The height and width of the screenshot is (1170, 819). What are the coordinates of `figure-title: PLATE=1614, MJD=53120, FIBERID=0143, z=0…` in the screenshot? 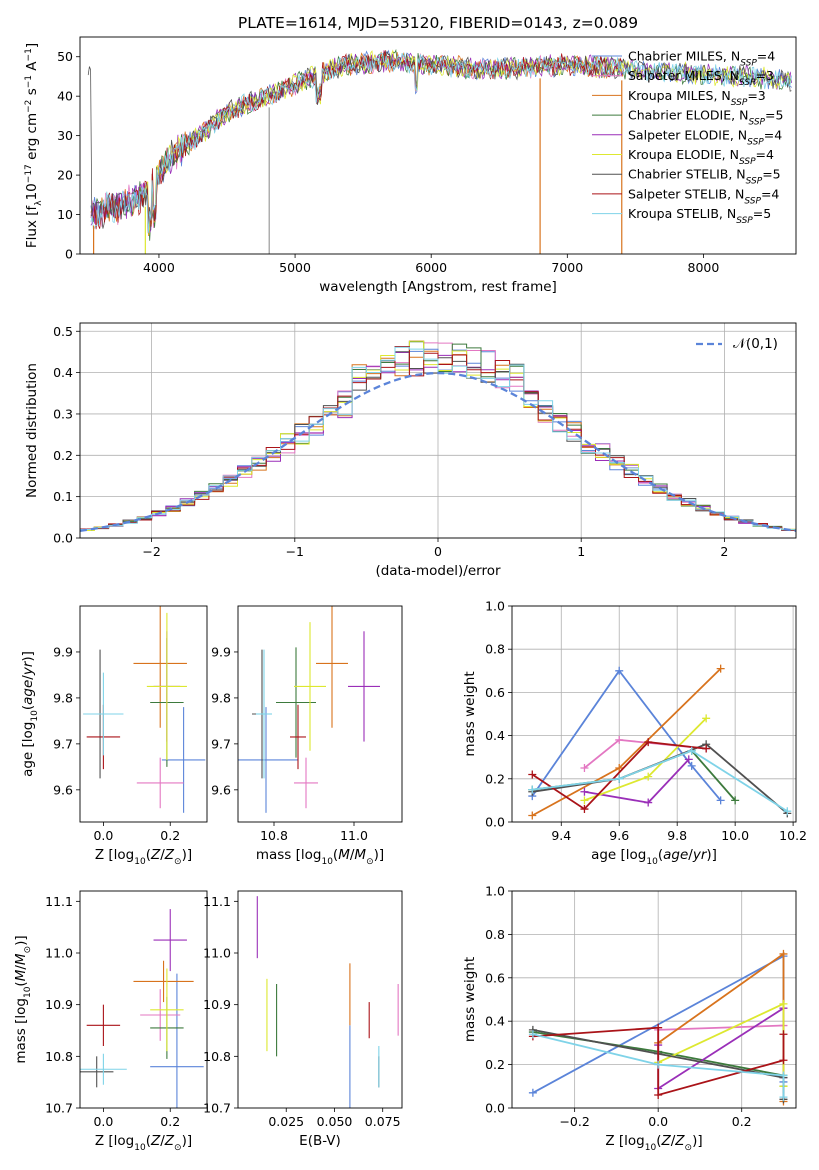 It's located at (438, 23).